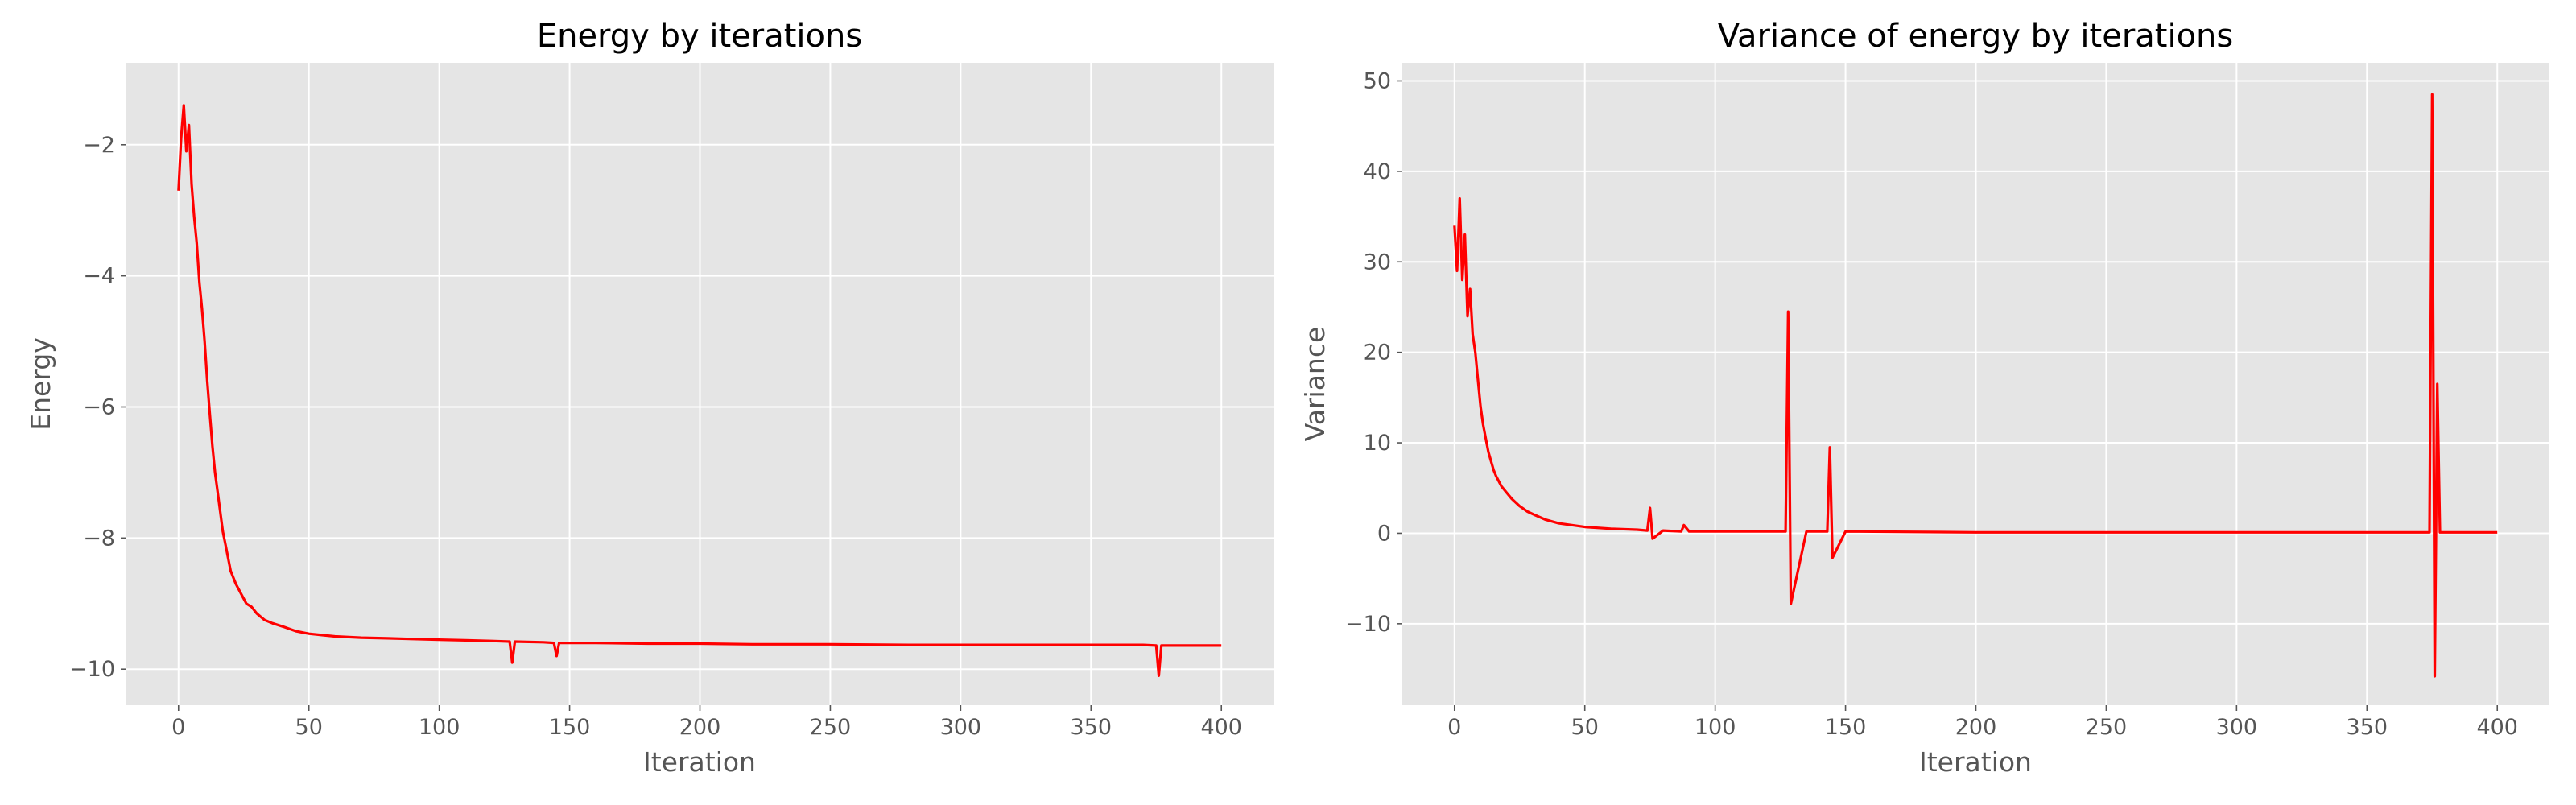  Describe the element at coordinates (1315, 384) in the screenshot. I see `y-axis-label-variance: Variance` at that location.